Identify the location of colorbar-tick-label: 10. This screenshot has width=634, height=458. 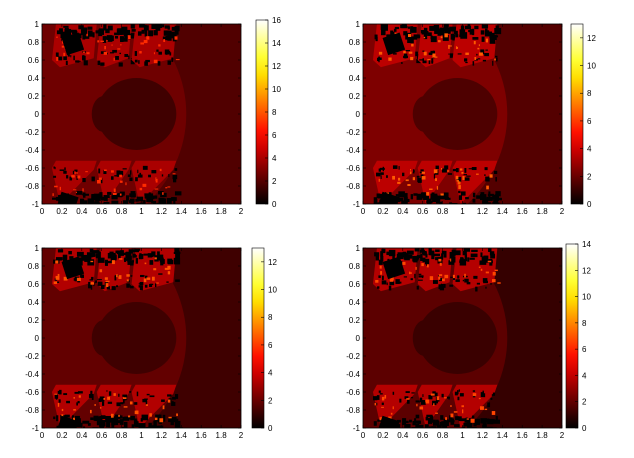
(276, 89).